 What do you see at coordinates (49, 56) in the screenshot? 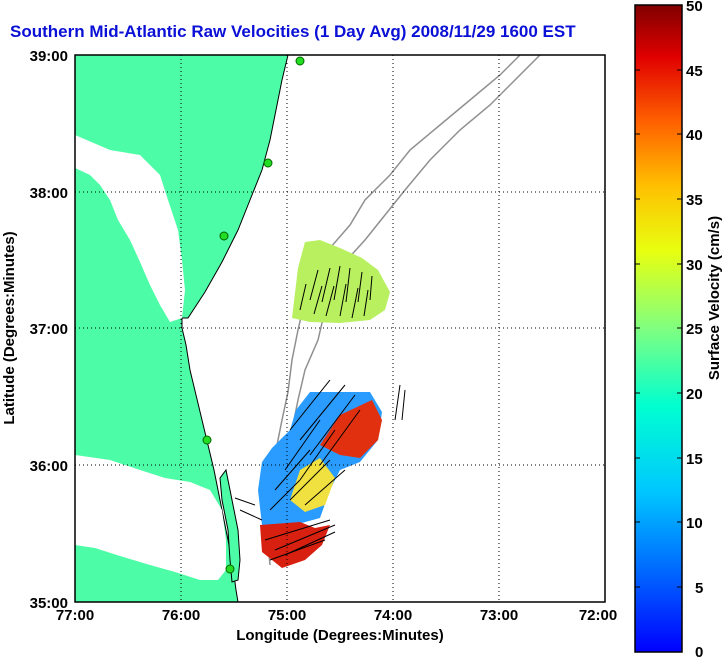
I see `y-tick-label: 39:00` at bounding box center [49, 56].